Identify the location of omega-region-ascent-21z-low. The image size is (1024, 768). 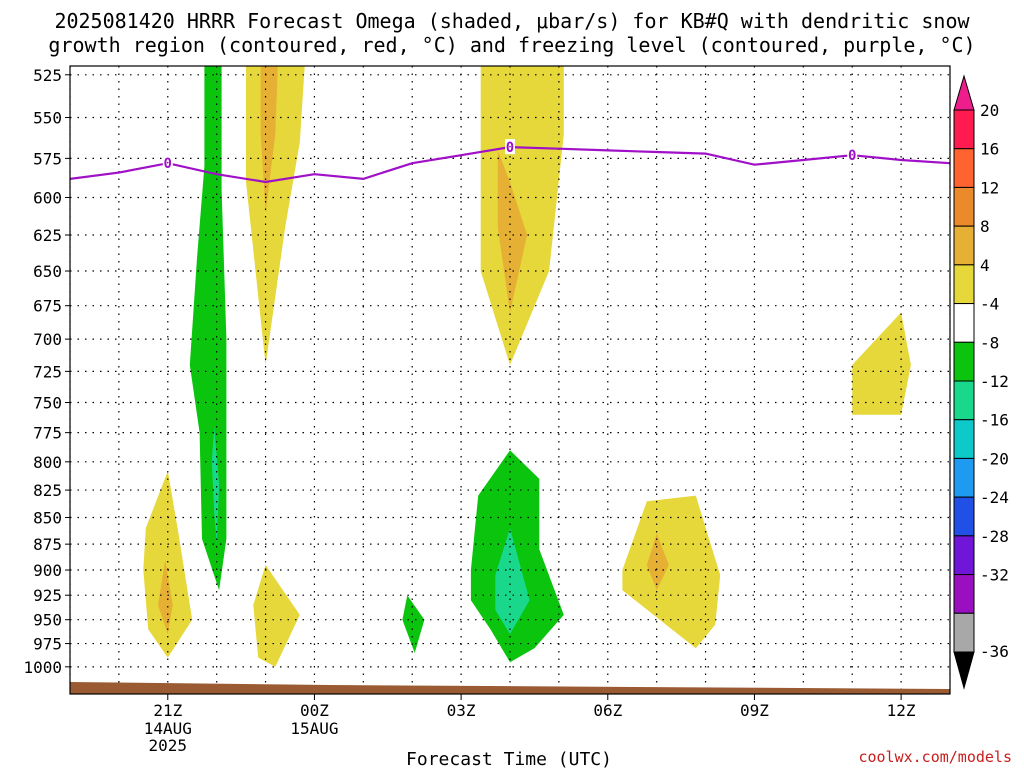
(168, 564).